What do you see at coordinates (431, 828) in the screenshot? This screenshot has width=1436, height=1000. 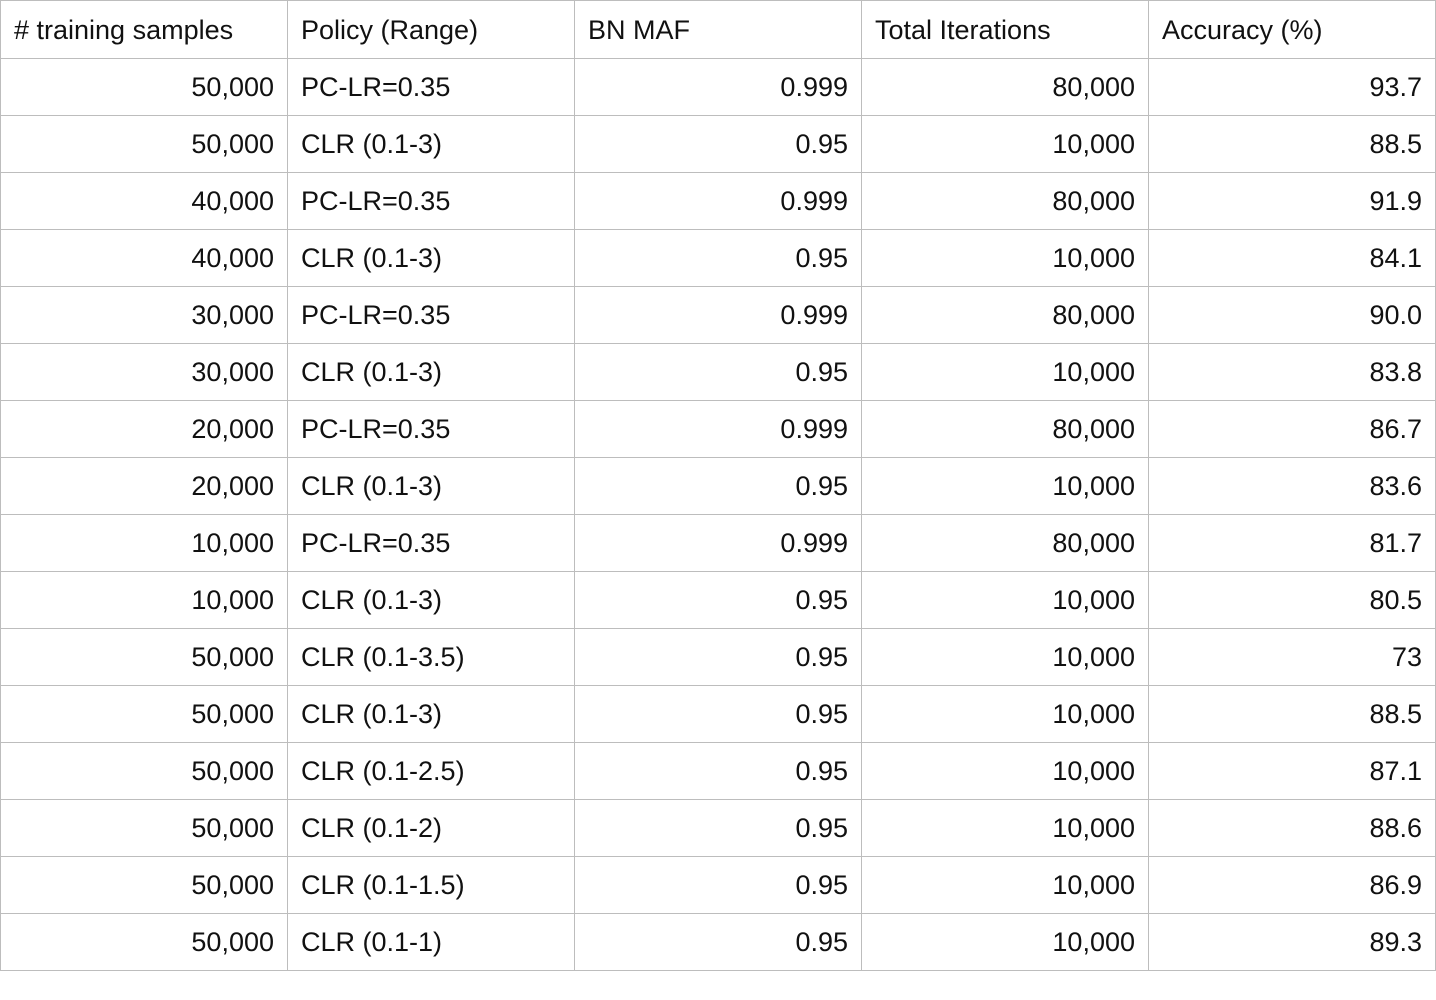 I see `cell-policy-range: CLR (0.1-2)` at bounding box center [431, 828].